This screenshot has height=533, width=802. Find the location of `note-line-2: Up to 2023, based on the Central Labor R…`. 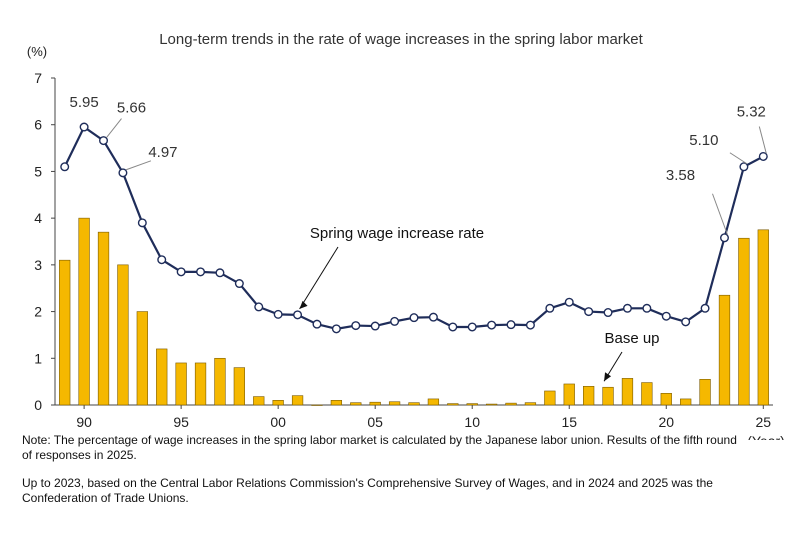

note-line-2: Up to 2023, based on the Central Labor R… is located at coordinates (367, 490).